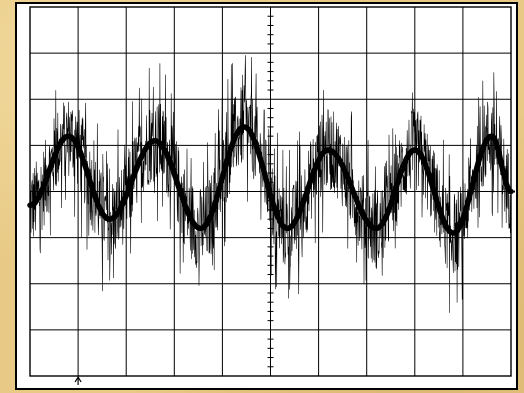 The image size is (524, 393). I want to click on trigger-arrow-head, so click(78, 379).